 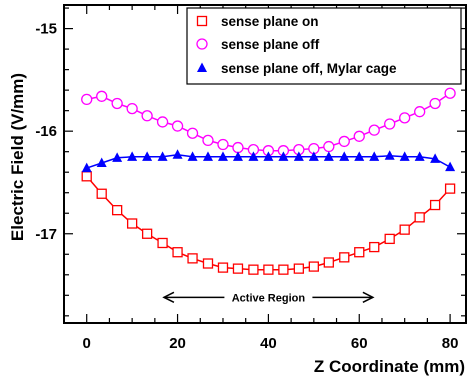 I want to click on legend-label-mylar-cage: sense plane off, Mylar cage, so click(x=309, y=68).